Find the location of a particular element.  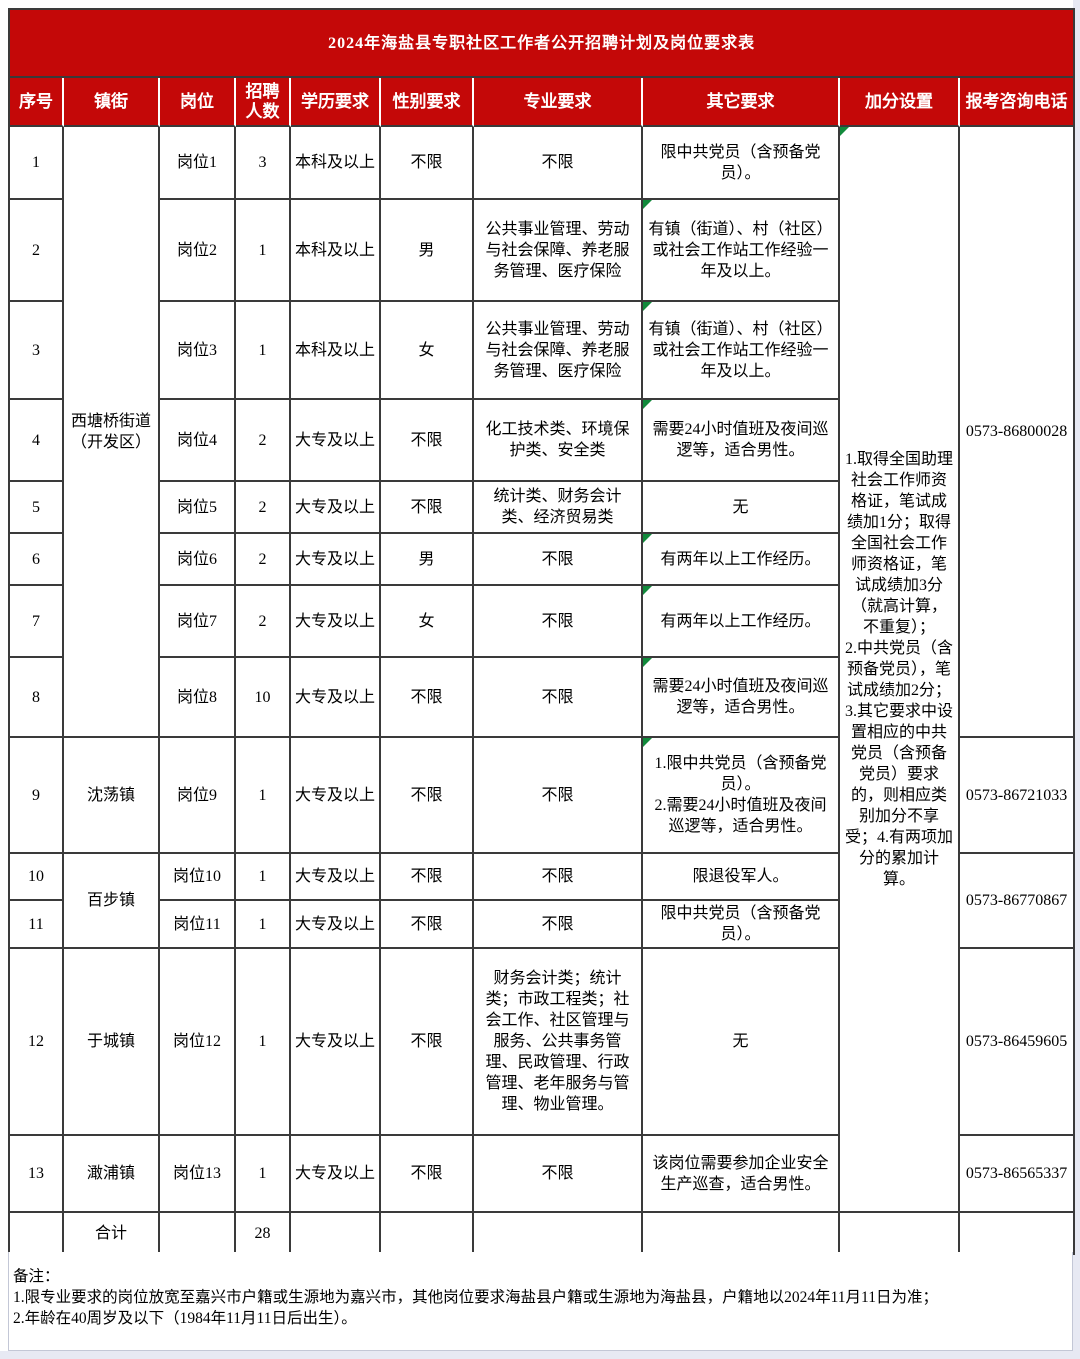

column-header-other: 其它要求 is located at coordinates (741, 102).